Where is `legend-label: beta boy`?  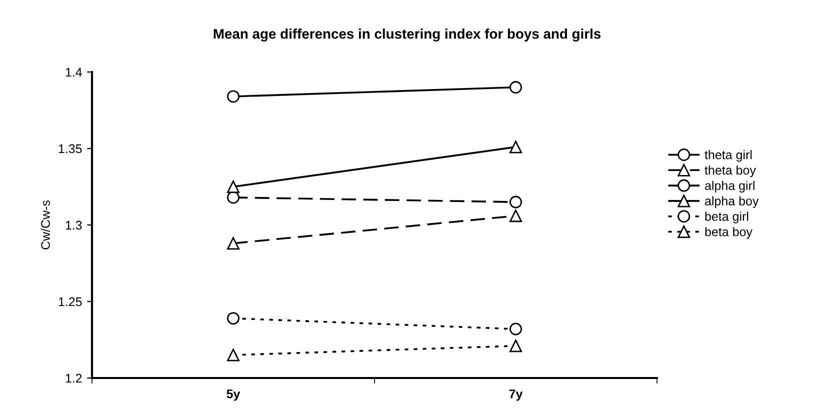
legend-label: beta boy is located at coordinates (728, 233).